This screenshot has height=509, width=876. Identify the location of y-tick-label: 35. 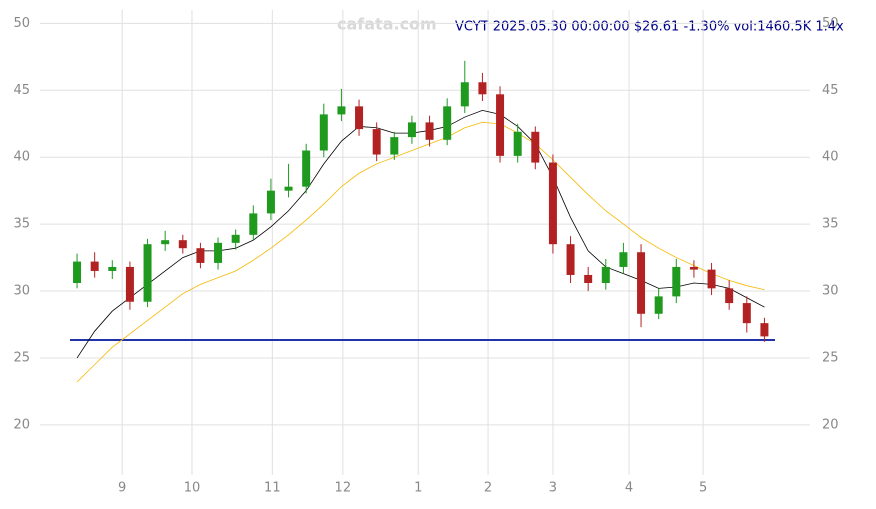
(21, 224).